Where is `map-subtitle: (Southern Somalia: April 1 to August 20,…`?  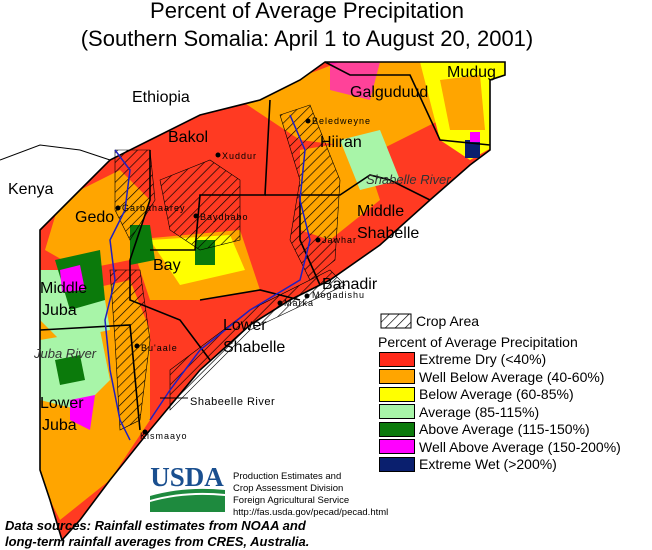 map-subtitle: (Southern Somalia: April 1 to August 20,… is located at coordinates (307, 38).